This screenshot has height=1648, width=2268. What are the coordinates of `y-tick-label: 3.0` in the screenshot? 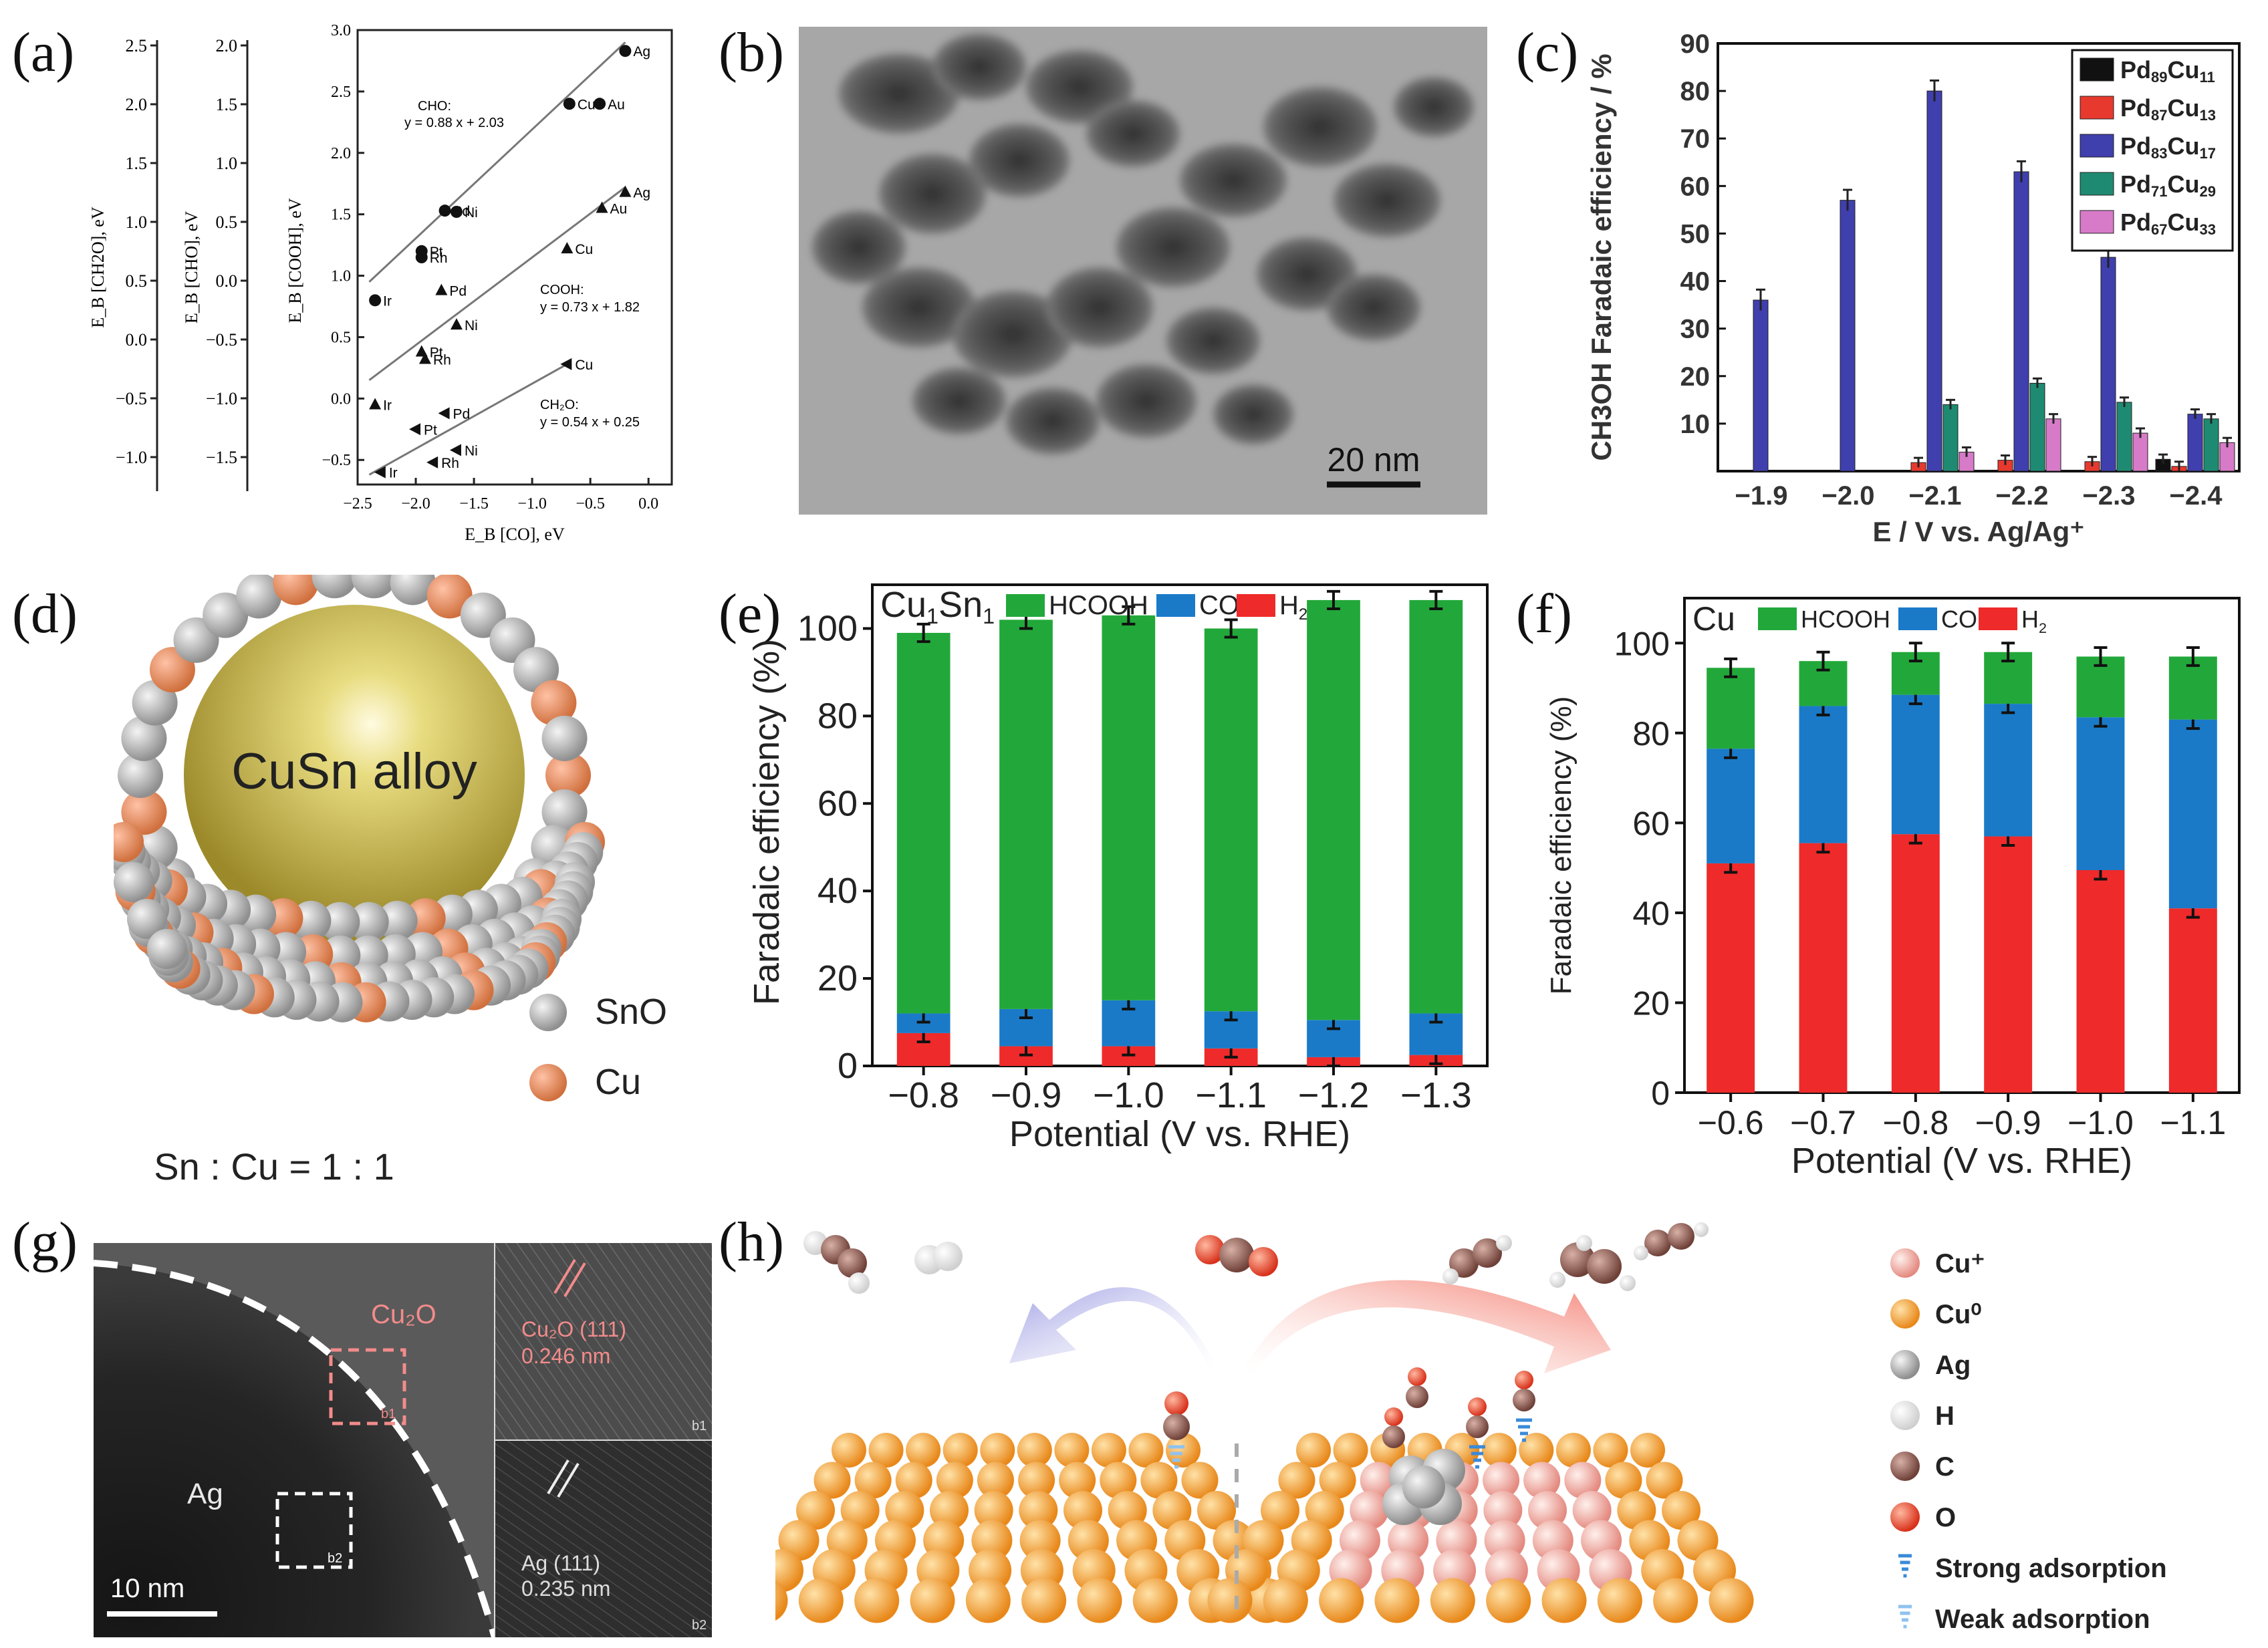 It's located at (341, 30).